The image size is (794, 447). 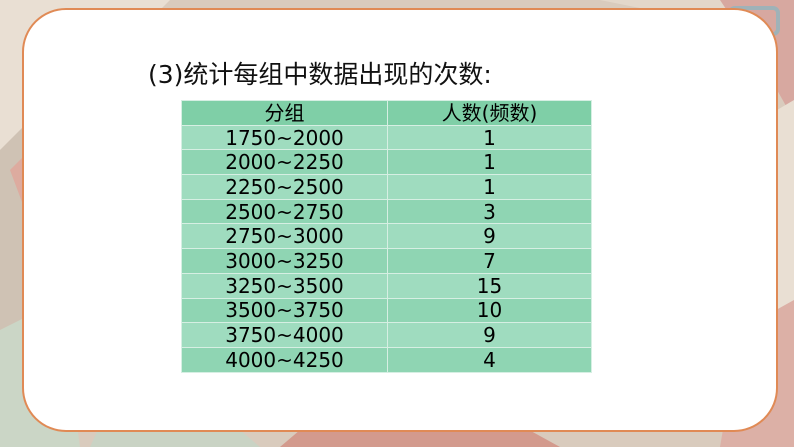 What do you see at coordinates (489, 261) in the screenshot?
I see `frequency-cell: 7` at bounding box center [489, 261].